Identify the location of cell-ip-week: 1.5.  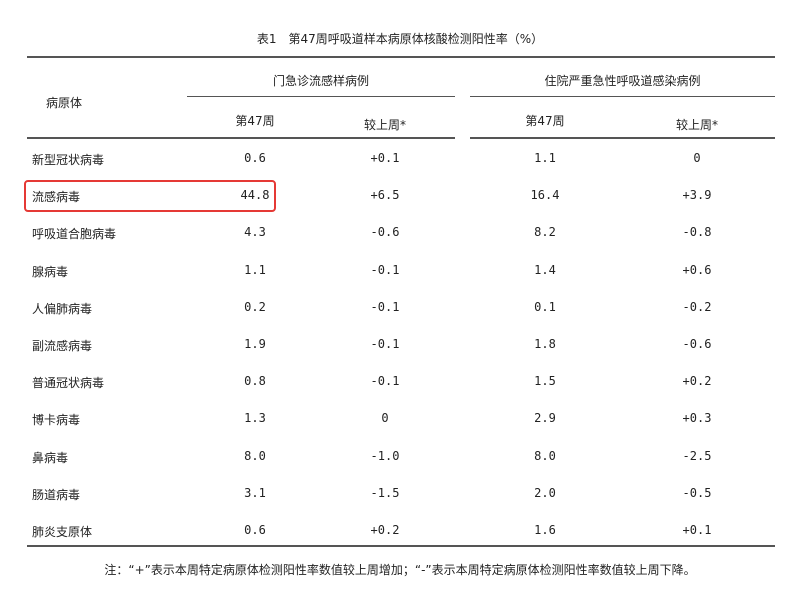
(545, 381).